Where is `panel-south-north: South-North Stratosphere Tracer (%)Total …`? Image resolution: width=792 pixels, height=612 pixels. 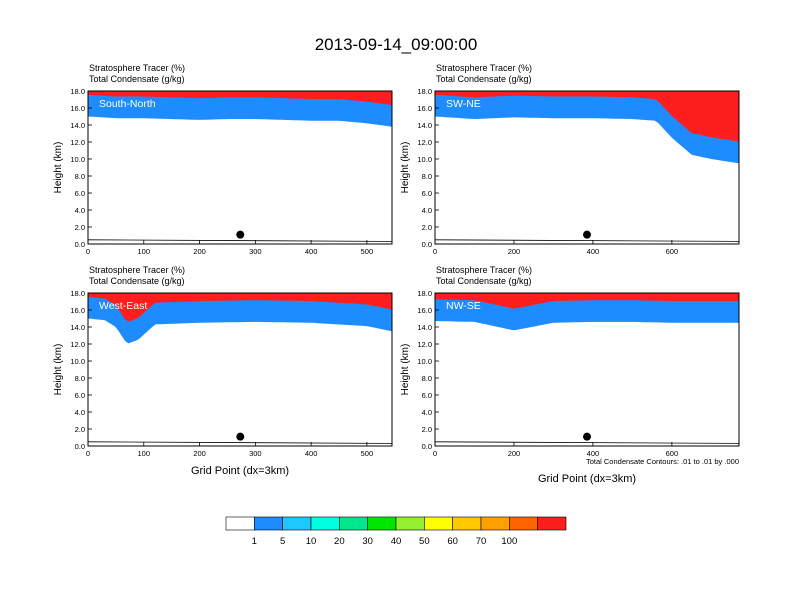
panel-south-north: South-North Stratosphere Tracer (%)Total … is located at coordinates (223, 159).